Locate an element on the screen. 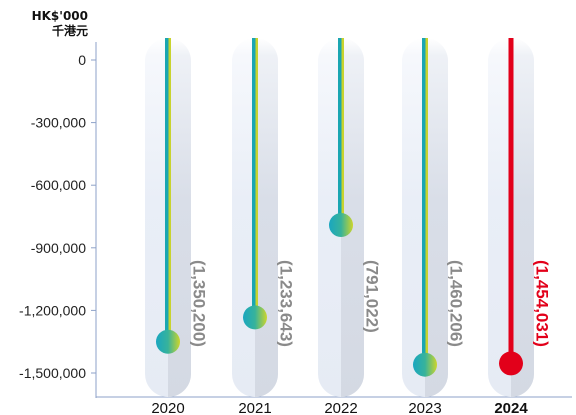 The width and height of the screenshot is (576, 415). y-tick-label: -300,000 is located at coordinates (58, 123).